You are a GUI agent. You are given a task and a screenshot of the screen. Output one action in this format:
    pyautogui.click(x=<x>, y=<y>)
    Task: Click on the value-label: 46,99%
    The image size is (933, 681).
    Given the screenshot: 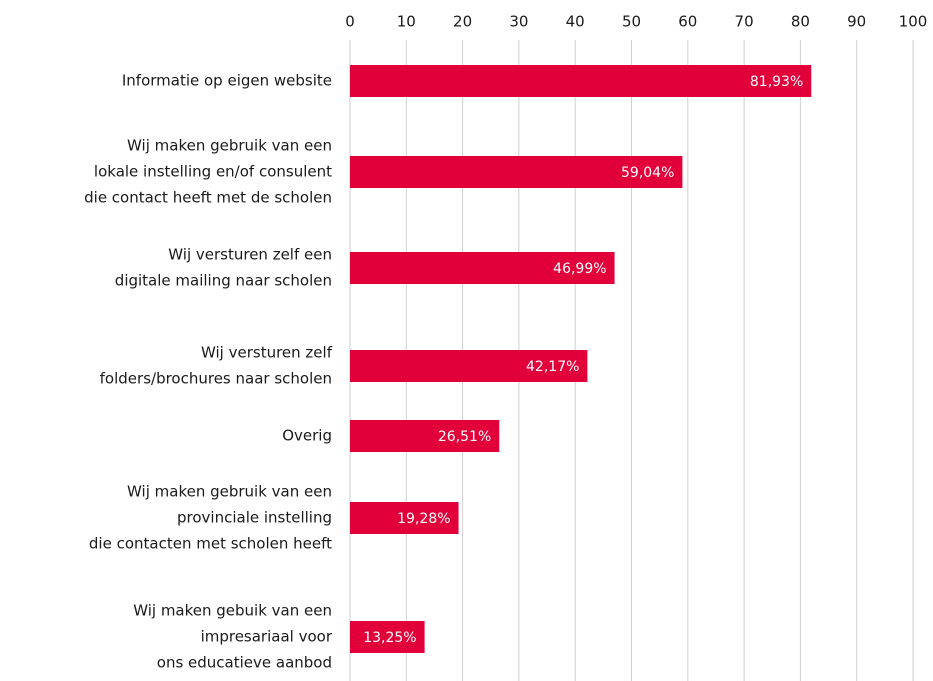 What is the action you would take?
    pyautogui.click(x=579, y=269)
    